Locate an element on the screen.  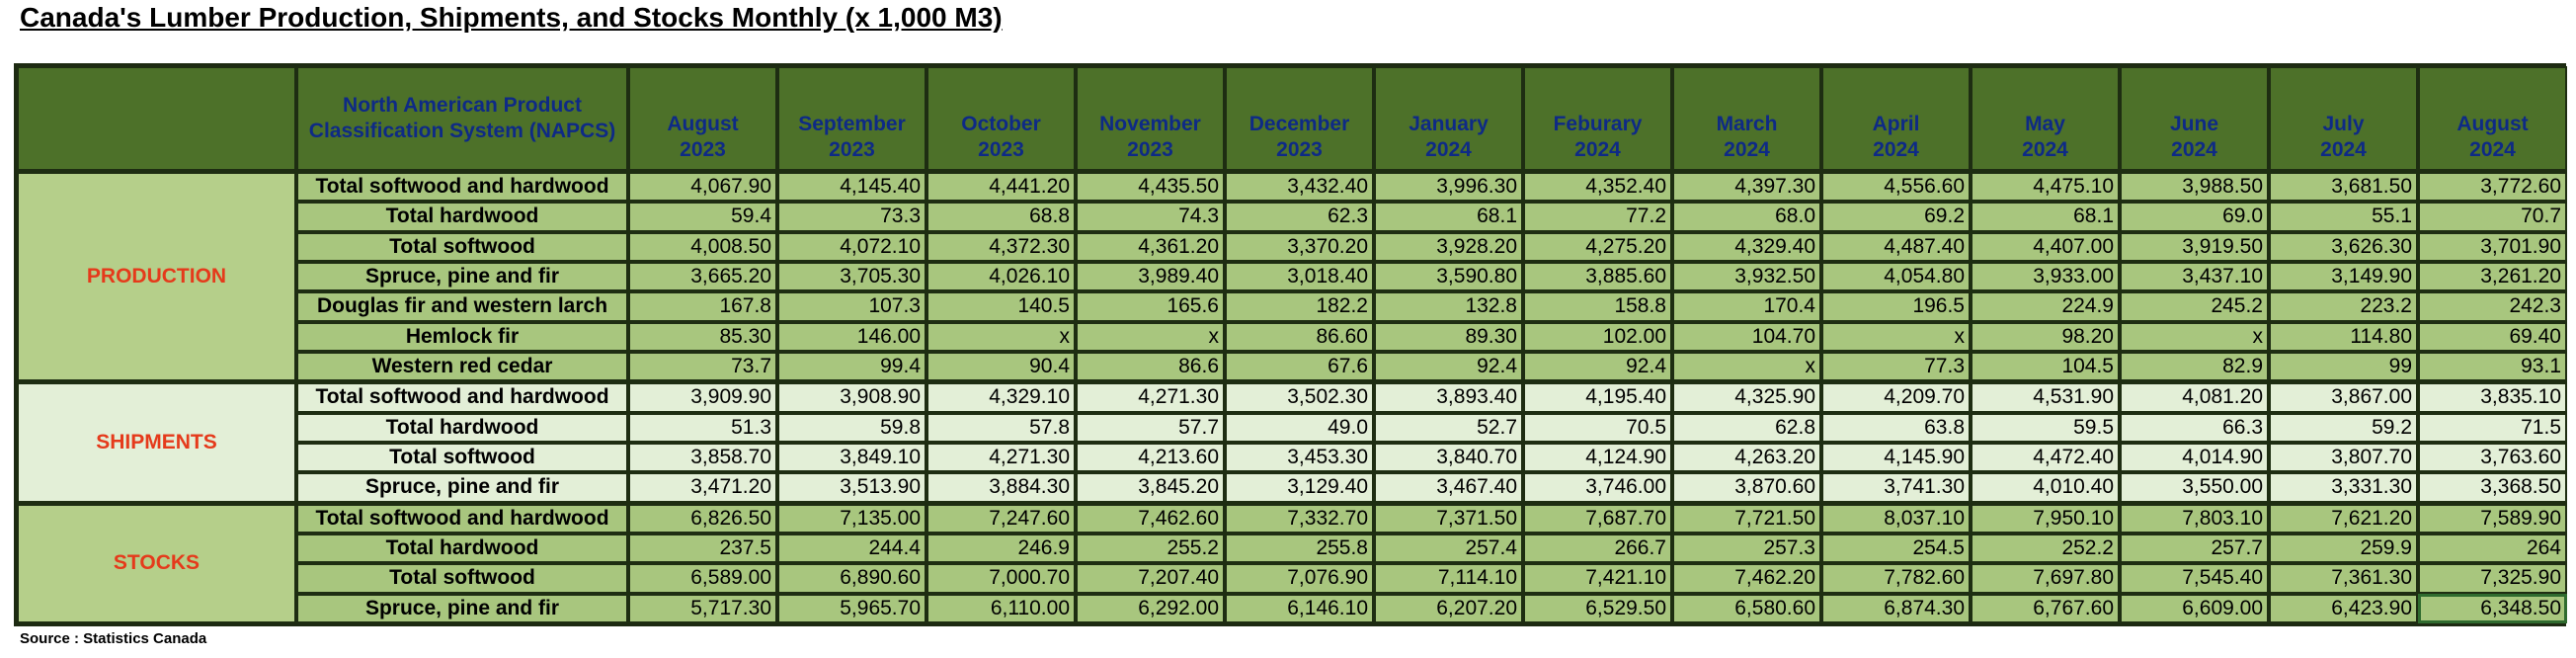
value-cell: 3,772.60 is located at coordinates (2492, 187).